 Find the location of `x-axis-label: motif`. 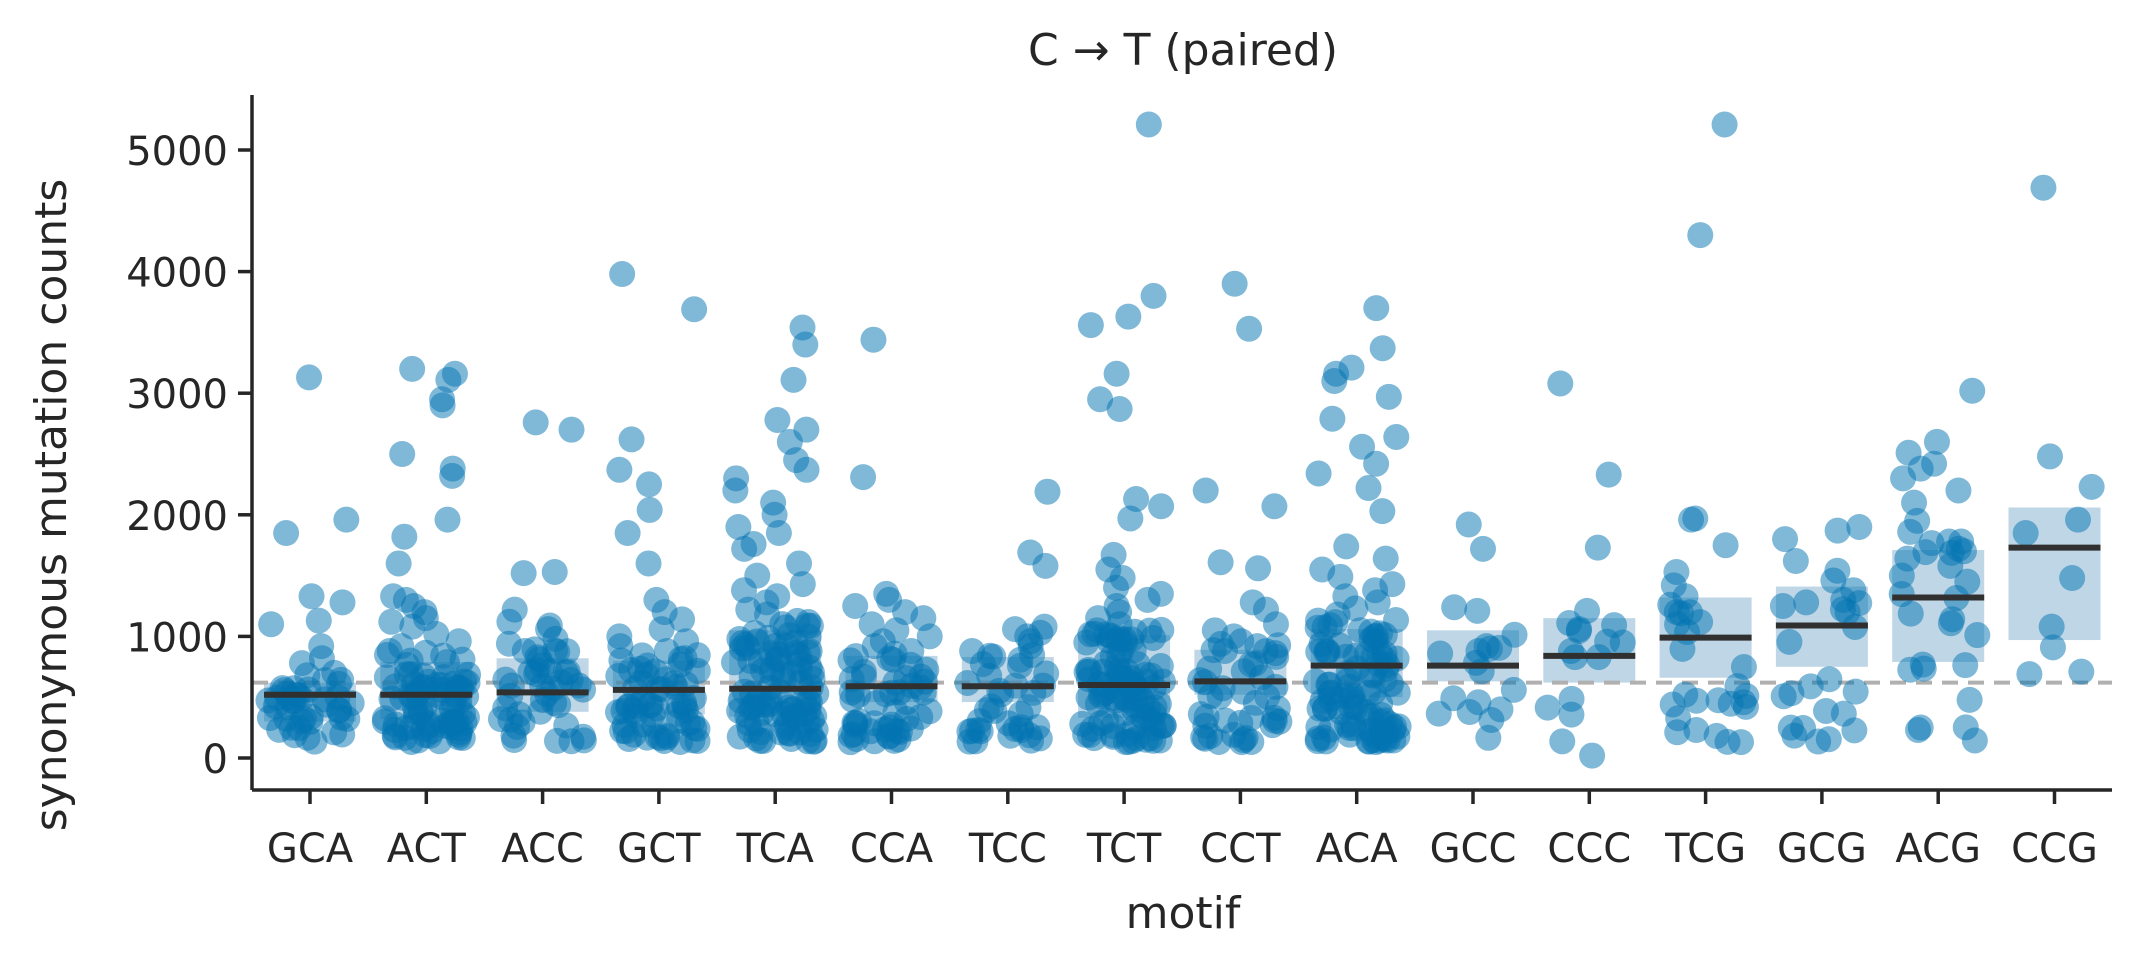

x-axis-label: motif is located at coordinates (1184, 913).